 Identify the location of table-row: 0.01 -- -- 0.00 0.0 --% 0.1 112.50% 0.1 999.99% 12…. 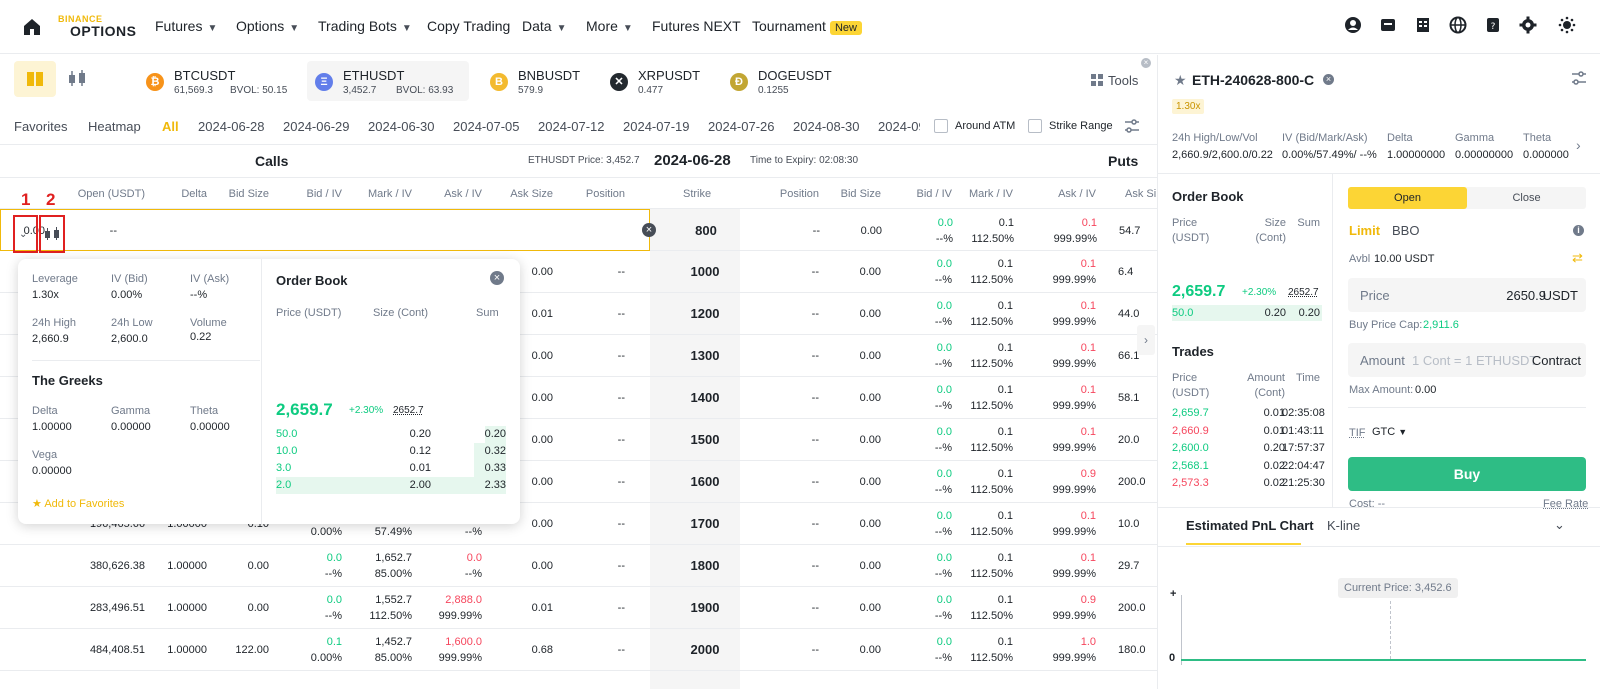
(578, 314).